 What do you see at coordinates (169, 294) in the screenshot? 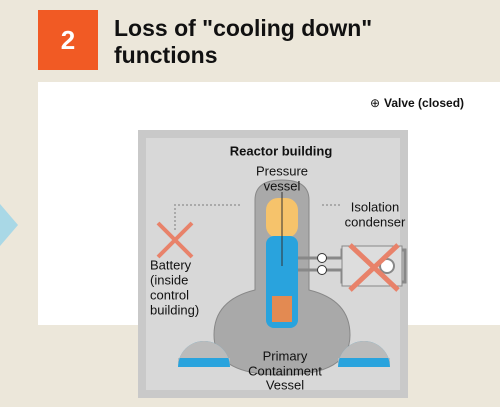
I see `label: control` at bounding box center [169, 294].